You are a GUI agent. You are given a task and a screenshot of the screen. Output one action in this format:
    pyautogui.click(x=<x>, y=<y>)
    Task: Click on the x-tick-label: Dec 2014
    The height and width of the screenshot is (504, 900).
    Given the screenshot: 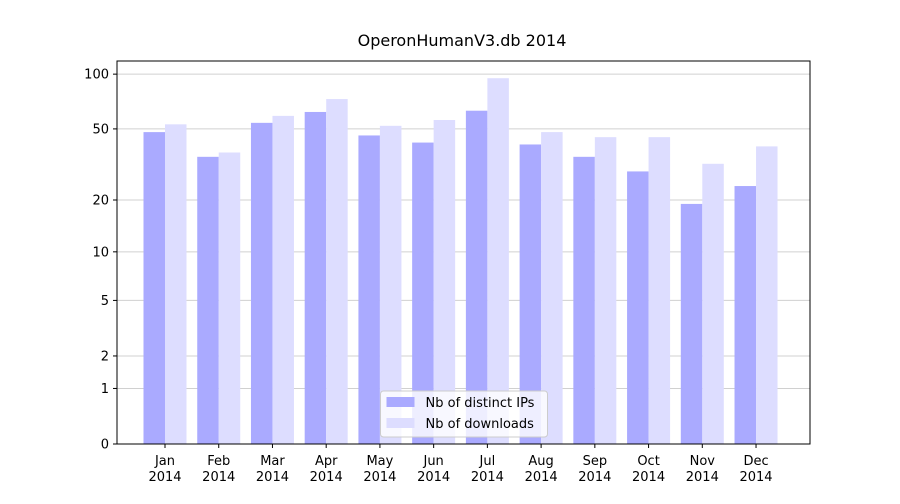 What is the action you would take?
    pyautogui.click(x=755, y=469)
    